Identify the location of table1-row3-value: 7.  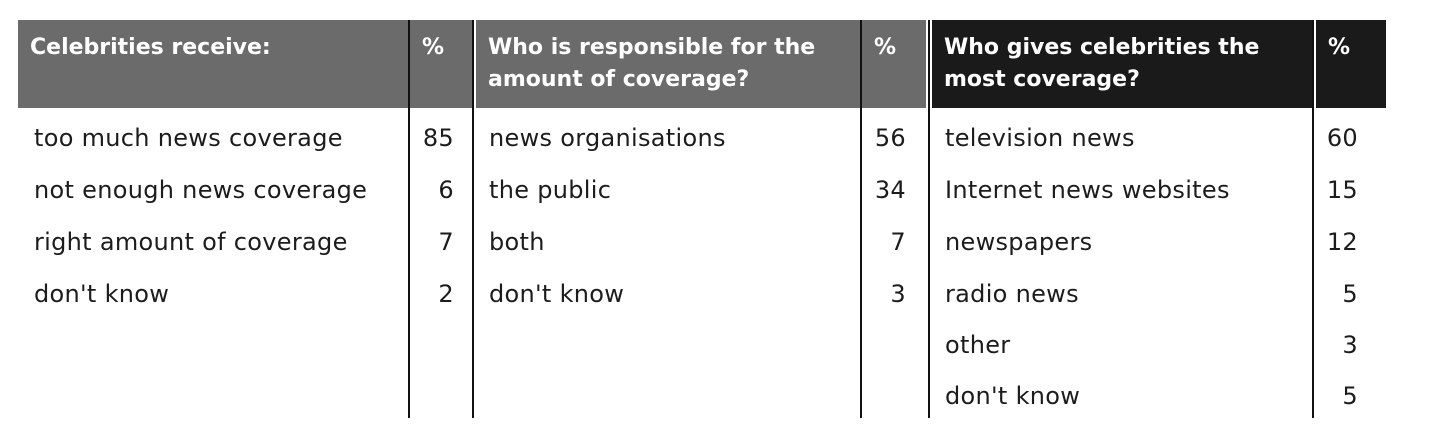
(446, 242).